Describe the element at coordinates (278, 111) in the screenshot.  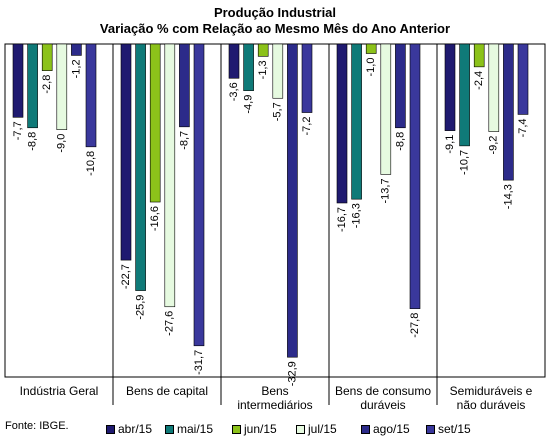
I see `data-label: -5,7` at that location.